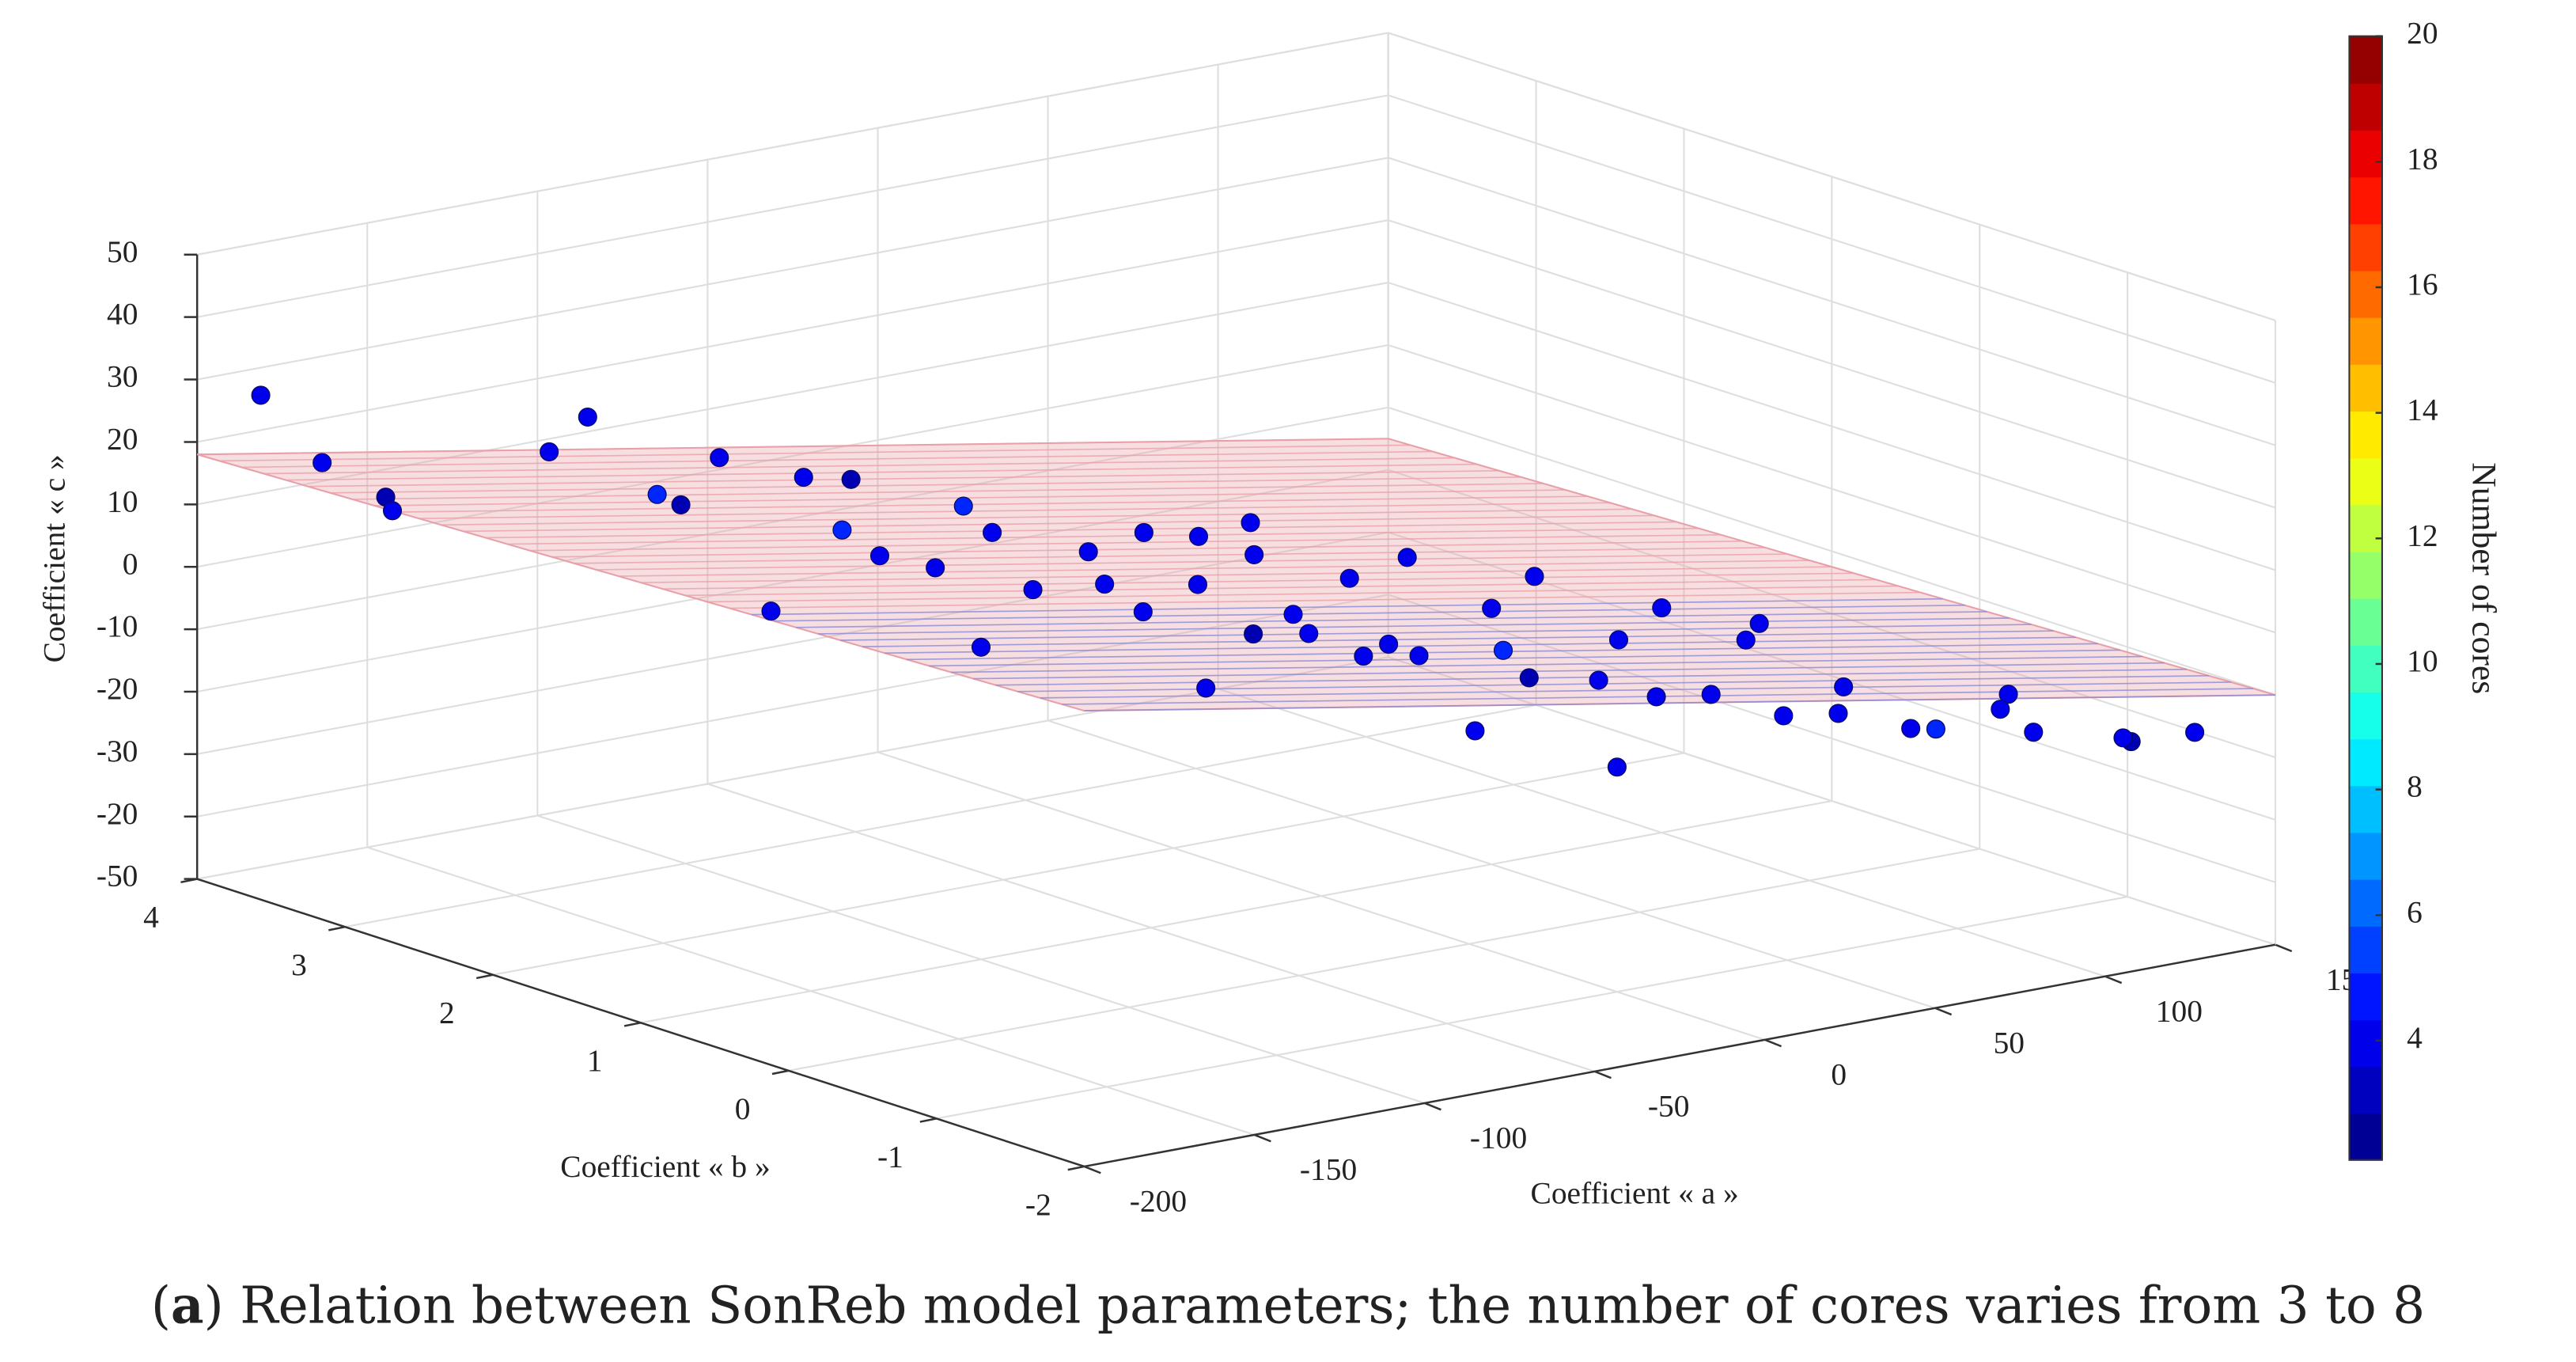 The image size is (2576, 1362). What do you see at coordinates (1498, 1138) in the screenshot?
I see `x-tick-label: -100` at bounding box center [1498, 1138].